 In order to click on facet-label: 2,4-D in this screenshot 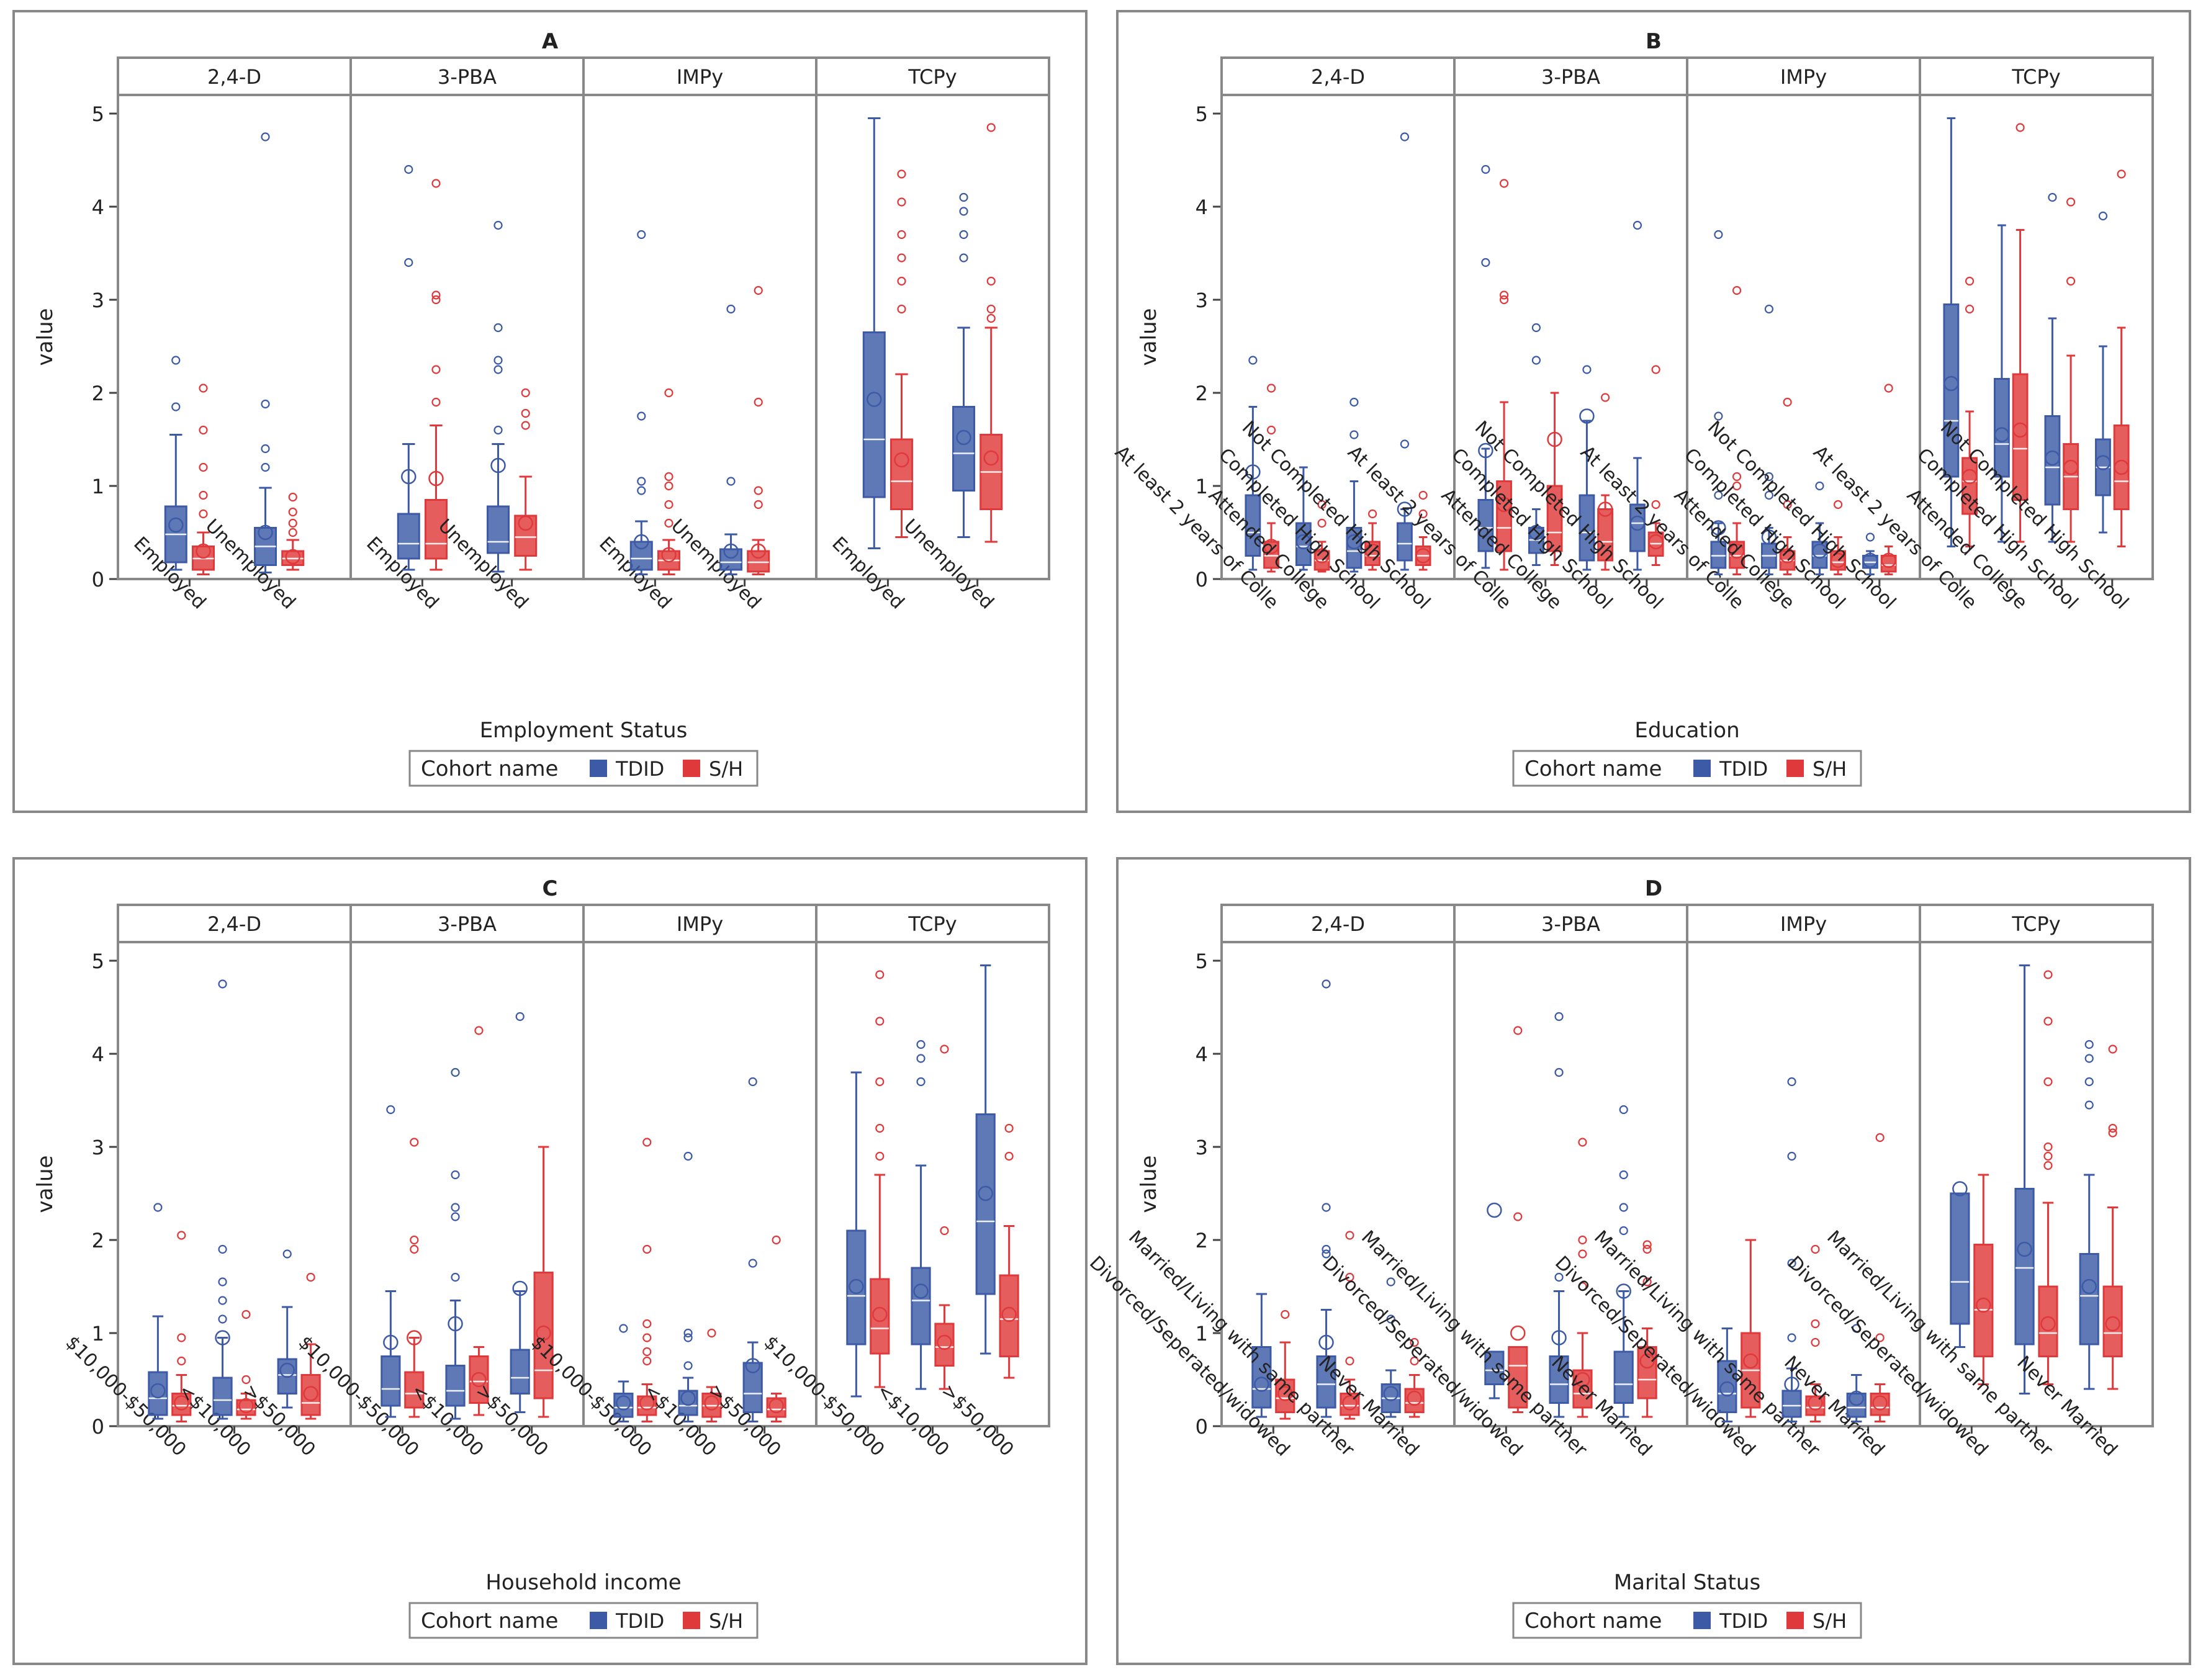, I will do `click(1338, 924)`.